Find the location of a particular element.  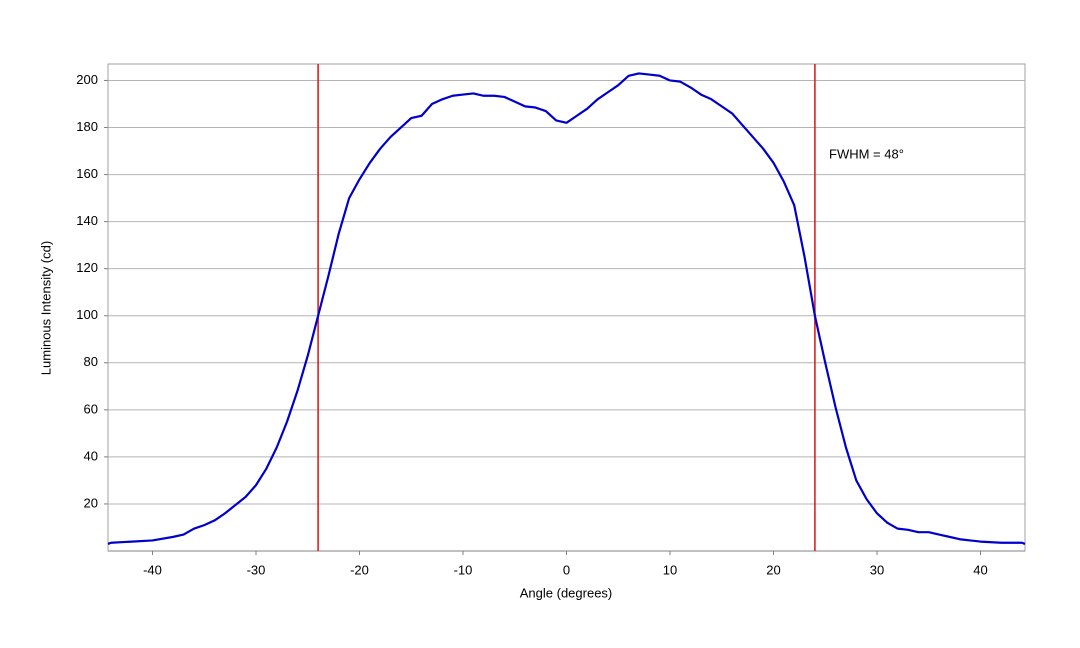

annotation: FWHM = 48° is located at coordinates (866, 153).